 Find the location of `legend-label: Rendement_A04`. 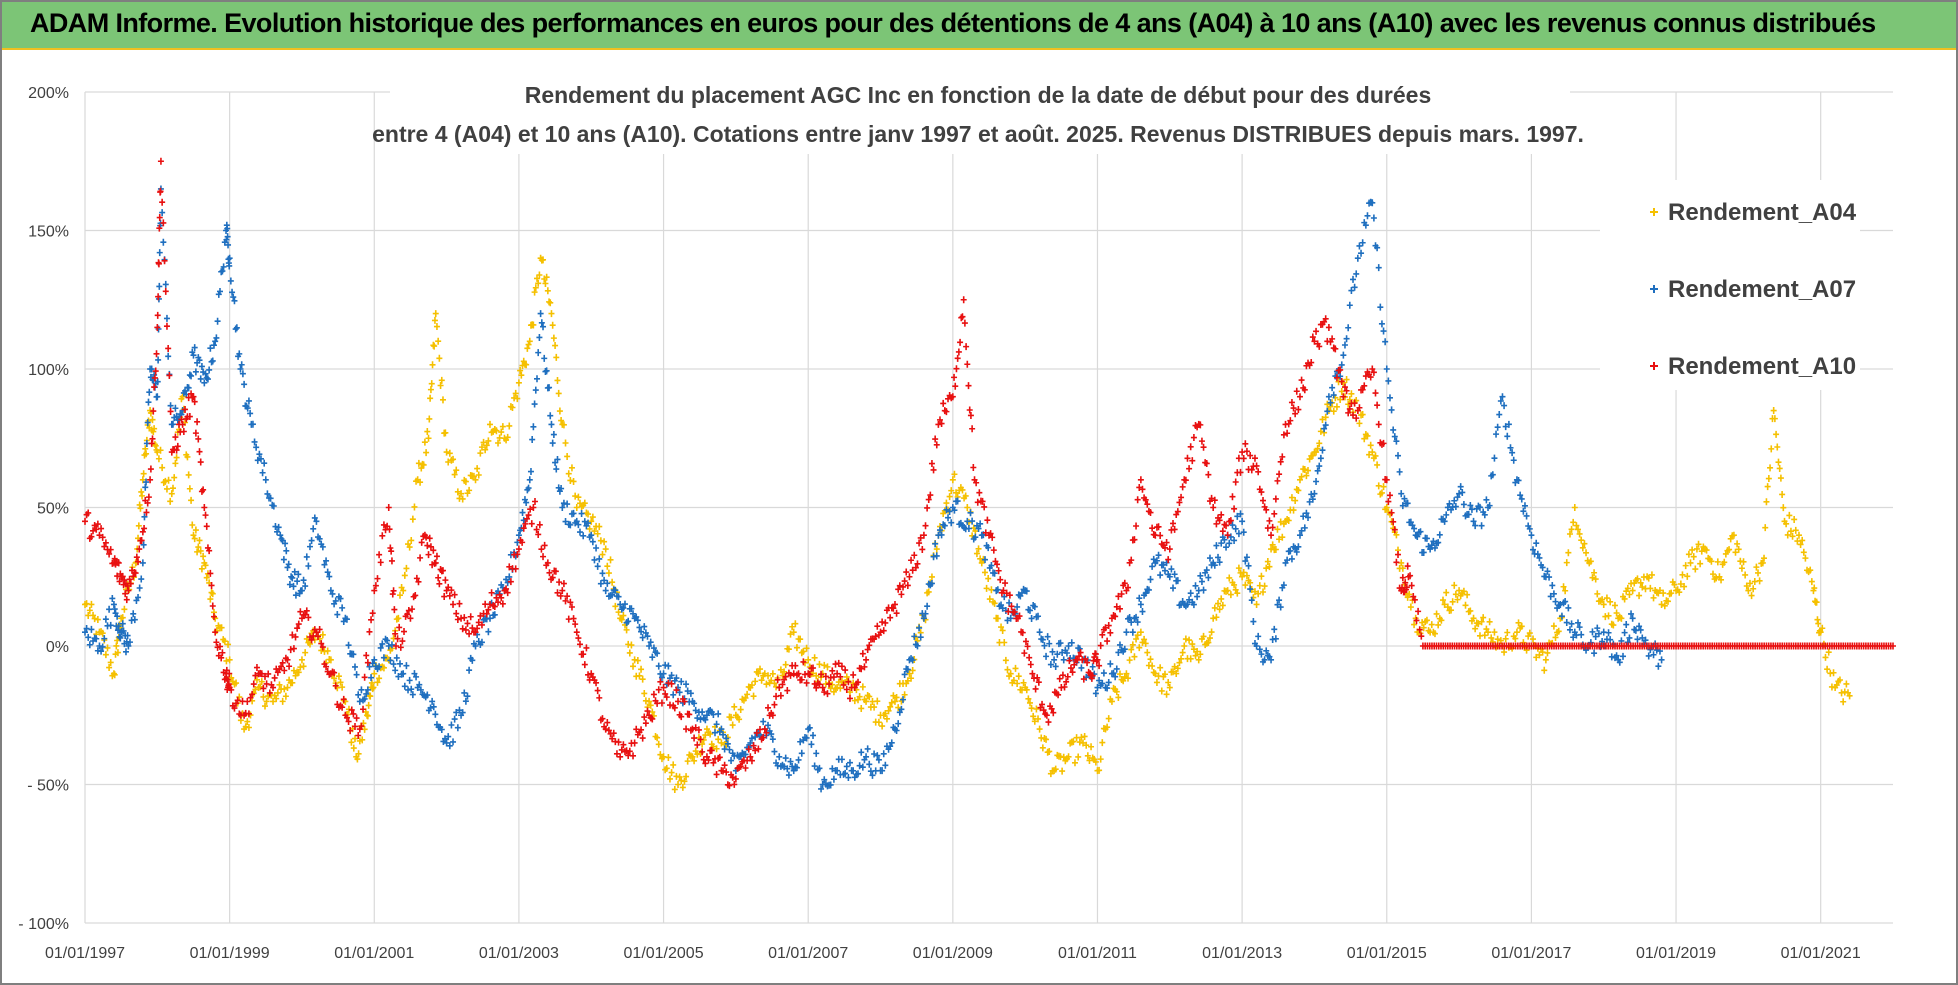

legend-label: Rendement_A04 is located at coordinates (1762, 212).